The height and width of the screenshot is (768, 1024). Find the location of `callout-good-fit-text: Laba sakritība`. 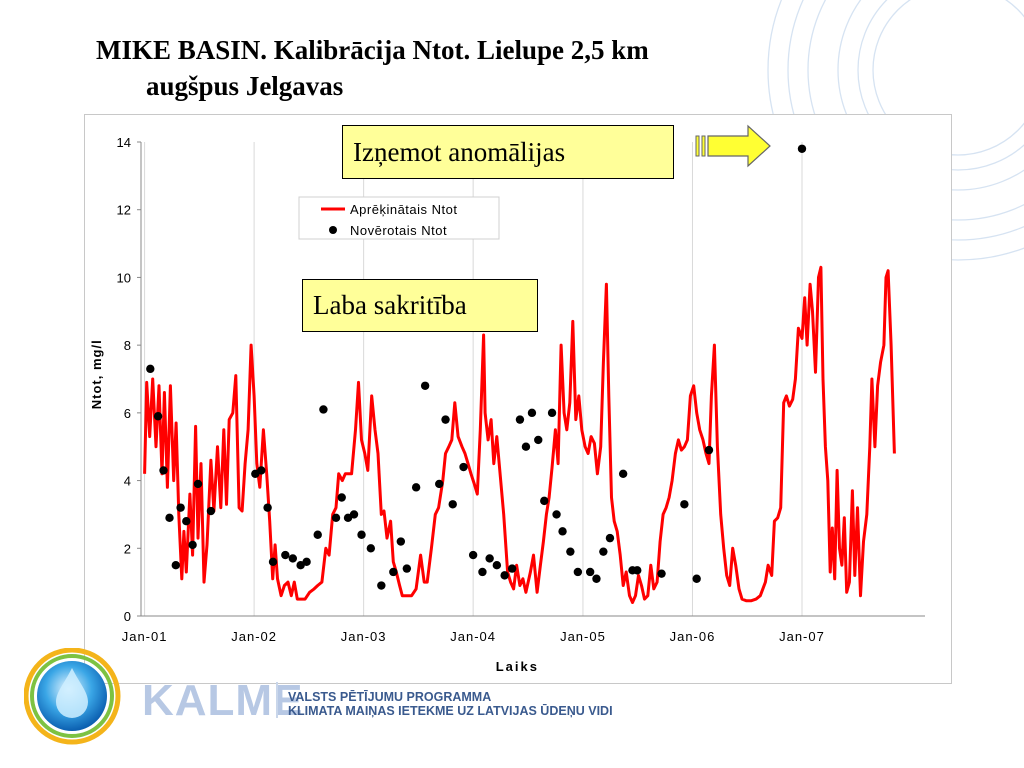

callout-good-fit-text: Laba sakritība is located at coordinates (390, 305).